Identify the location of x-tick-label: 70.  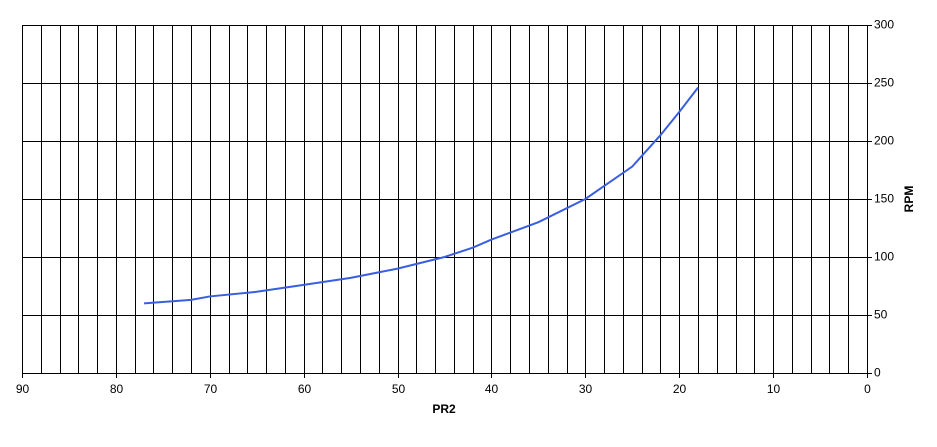
(211, 389).